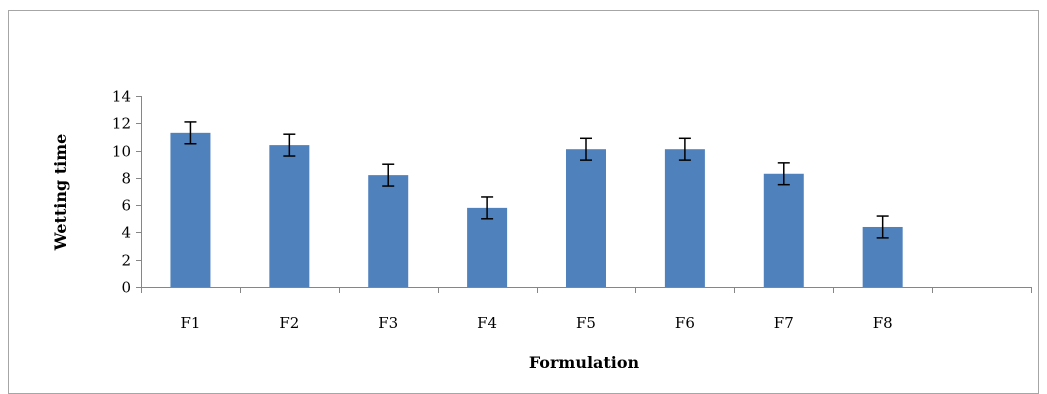  Describe the element at coordinates (783, 230) in the screenshot. I see `bar-f7` at that location.